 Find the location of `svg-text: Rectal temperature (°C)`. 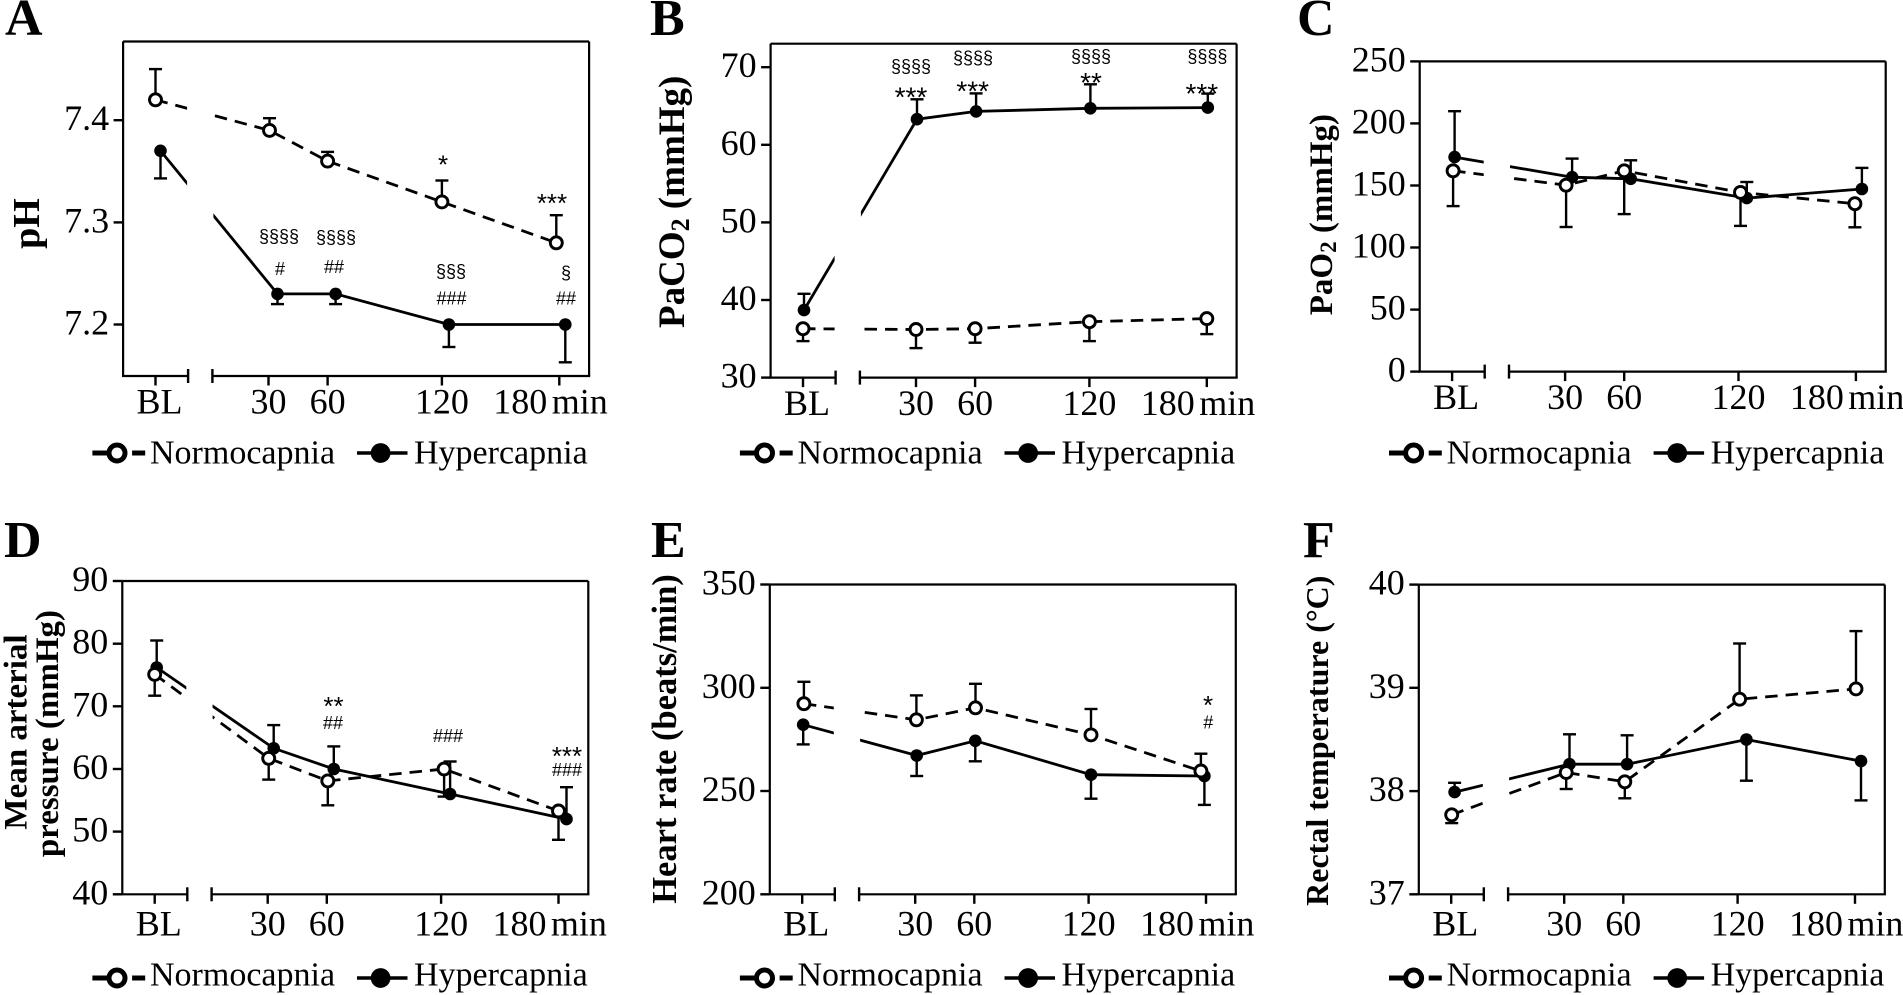

svg-text: Rectal temperature (°C) is located at coordinates (1317, 741).